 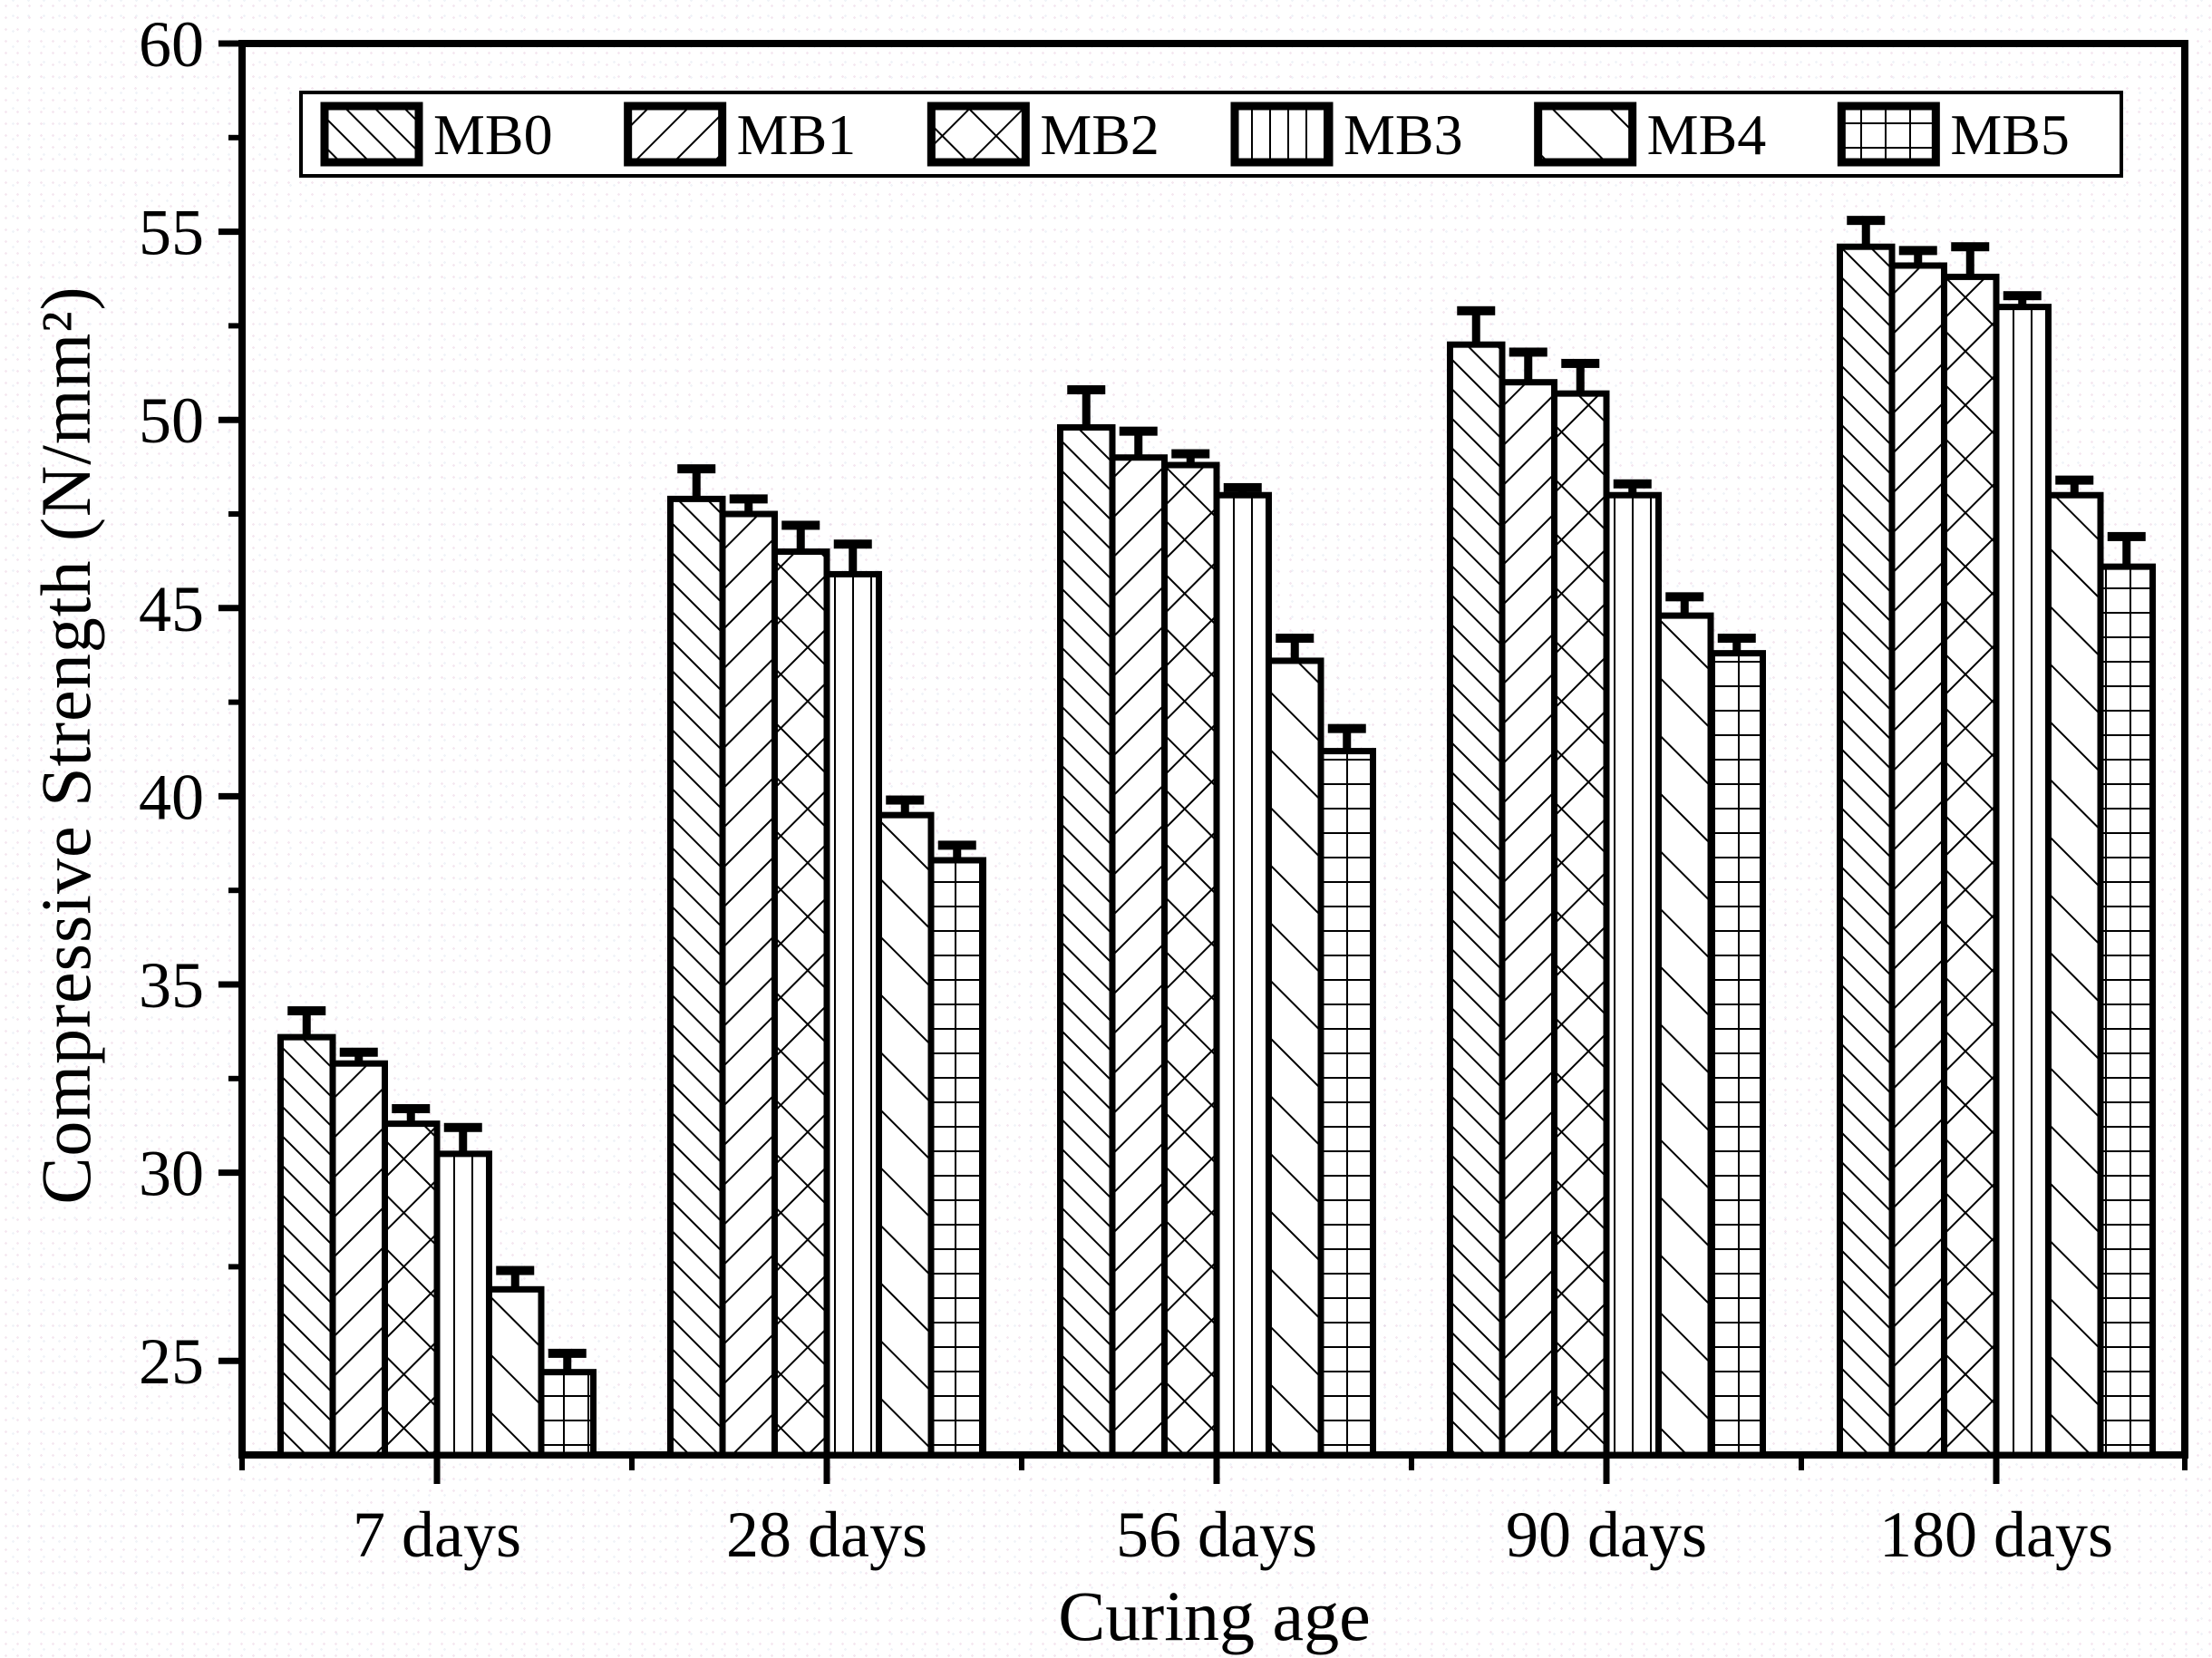 What do you see at coordinates (171, 420) in the screenshot?
I see `y-tick-label: 50` at bounding box center [171, 420].